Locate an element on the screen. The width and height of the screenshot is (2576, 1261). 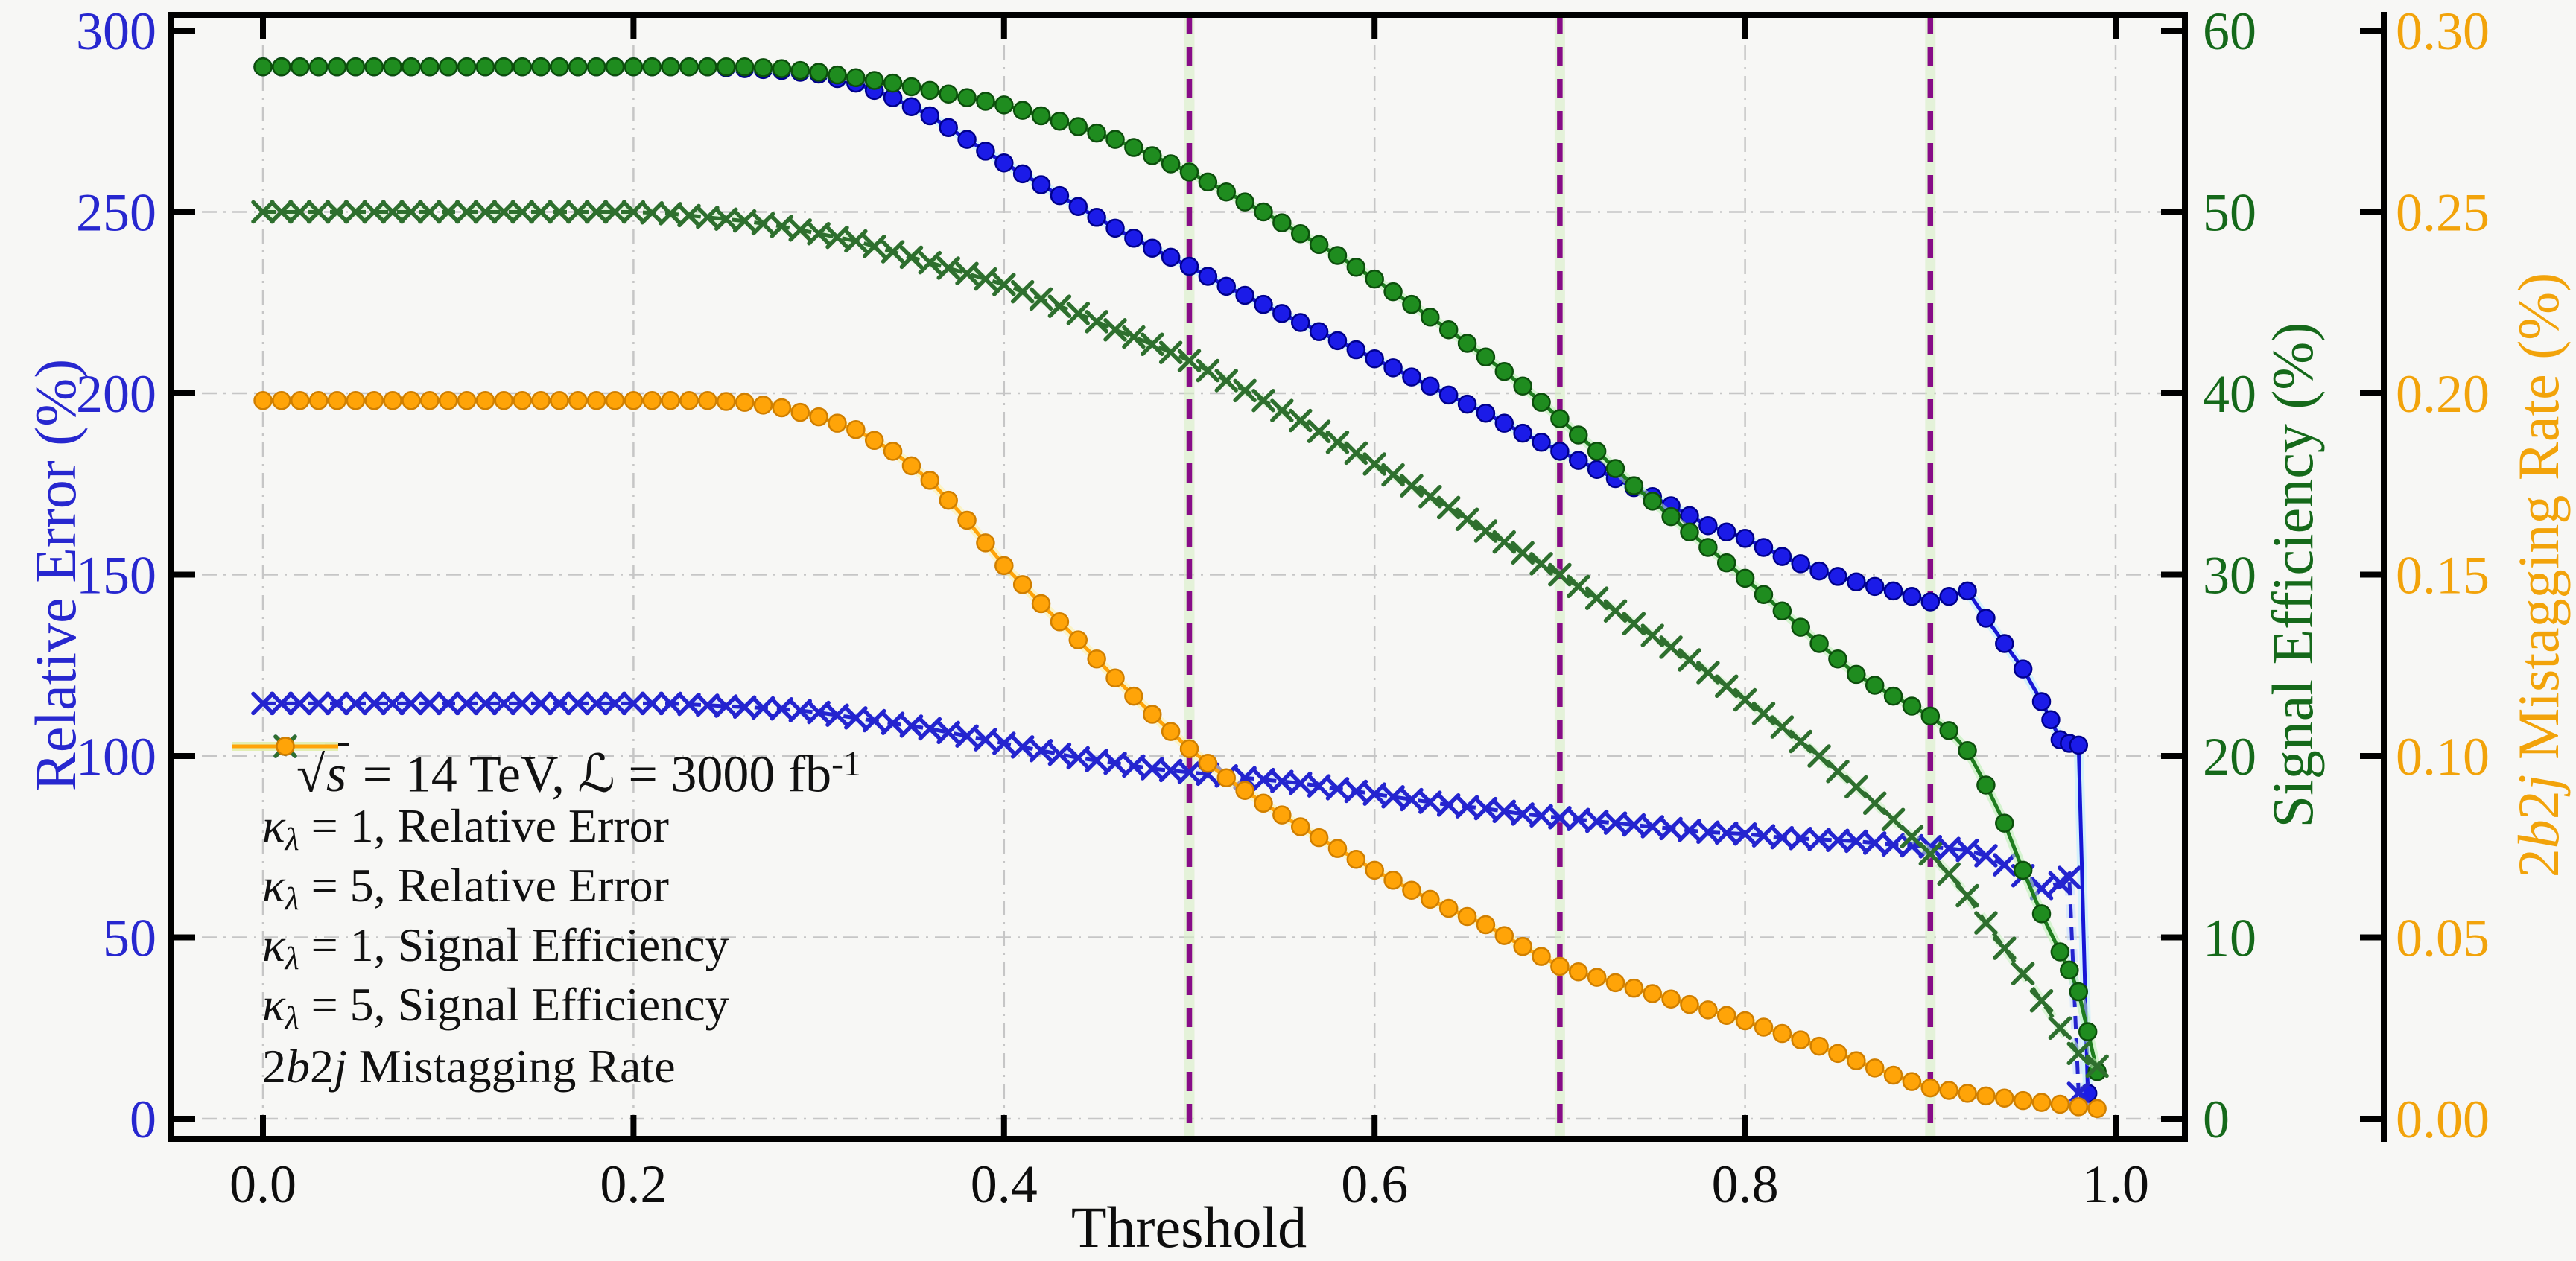
legend-item-sig-eff-k1: κλ = 1, Signal Efficiency is located at coordinates (545, 857).